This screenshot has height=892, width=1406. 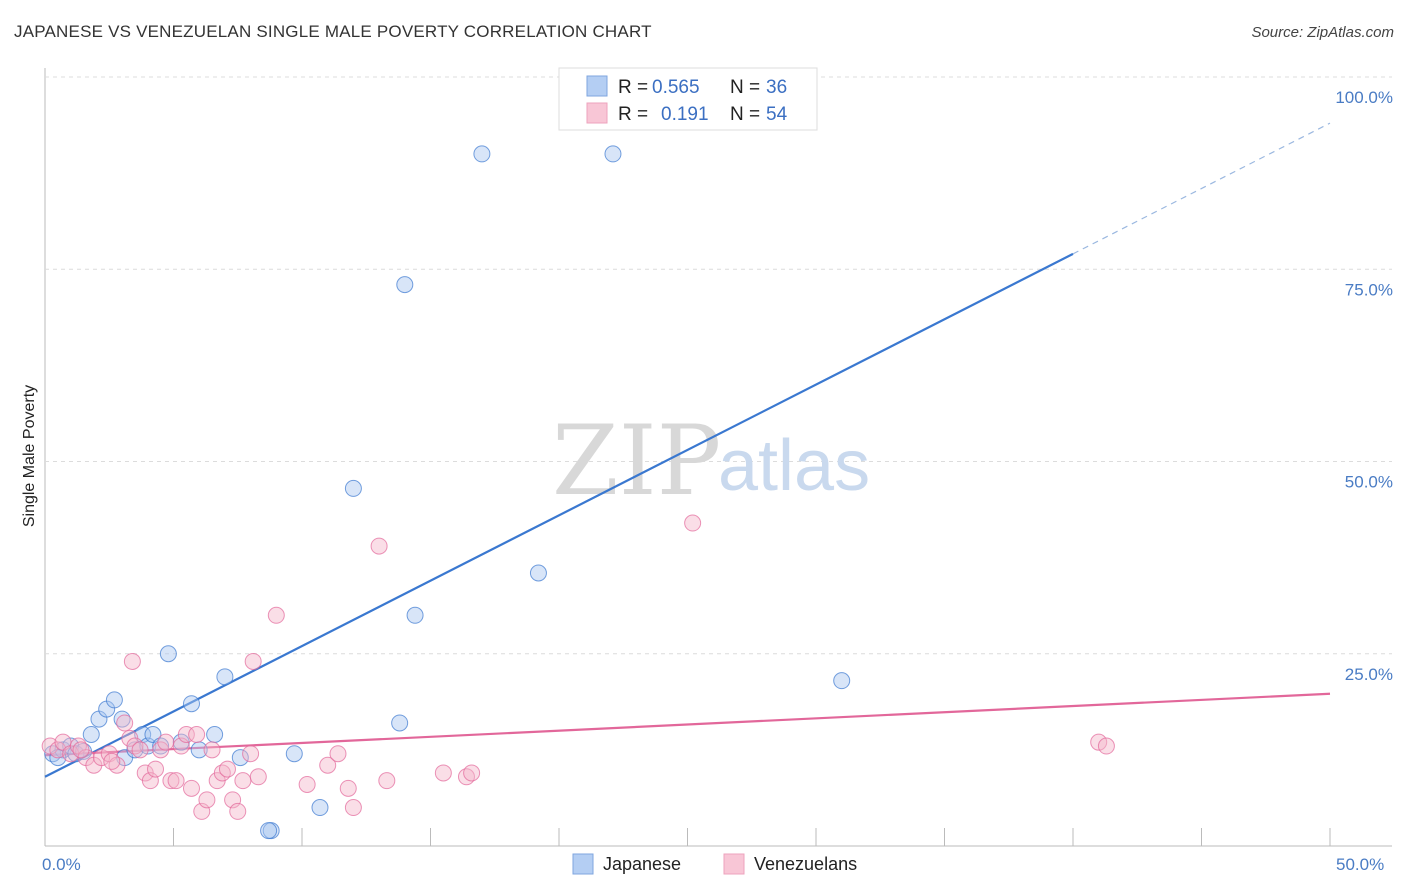 What do you see at coordinates (687, 837) in the screenshot?
I see `x-tick-marks` at bounding box center [687, 837].